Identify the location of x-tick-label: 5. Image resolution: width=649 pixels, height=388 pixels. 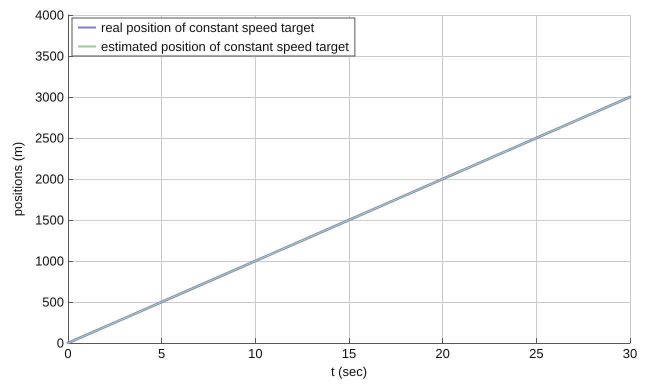
(162, 353).